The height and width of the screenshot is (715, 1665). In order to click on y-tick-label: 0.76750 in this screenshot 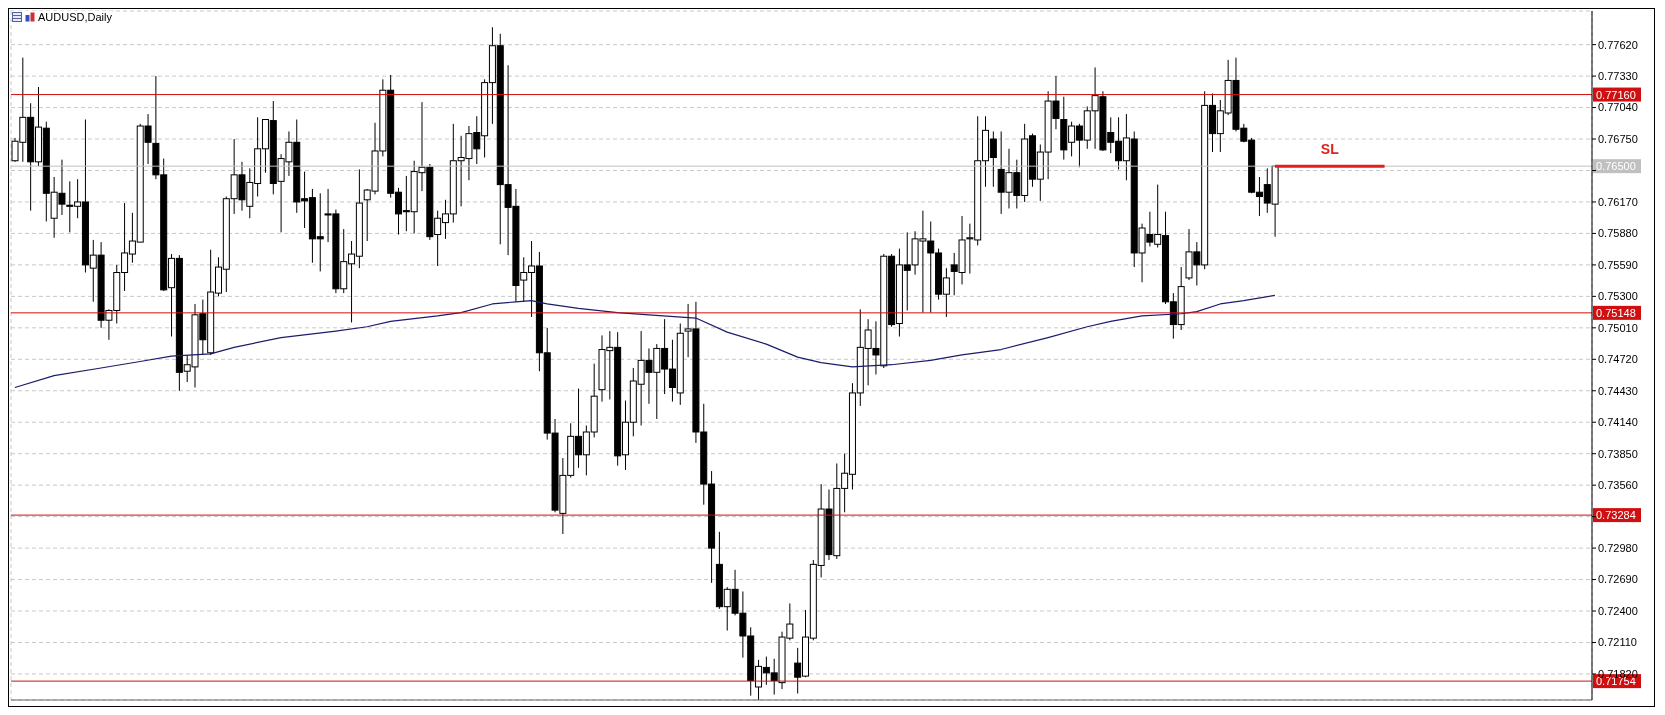, I will do `click(1618, 138)`.